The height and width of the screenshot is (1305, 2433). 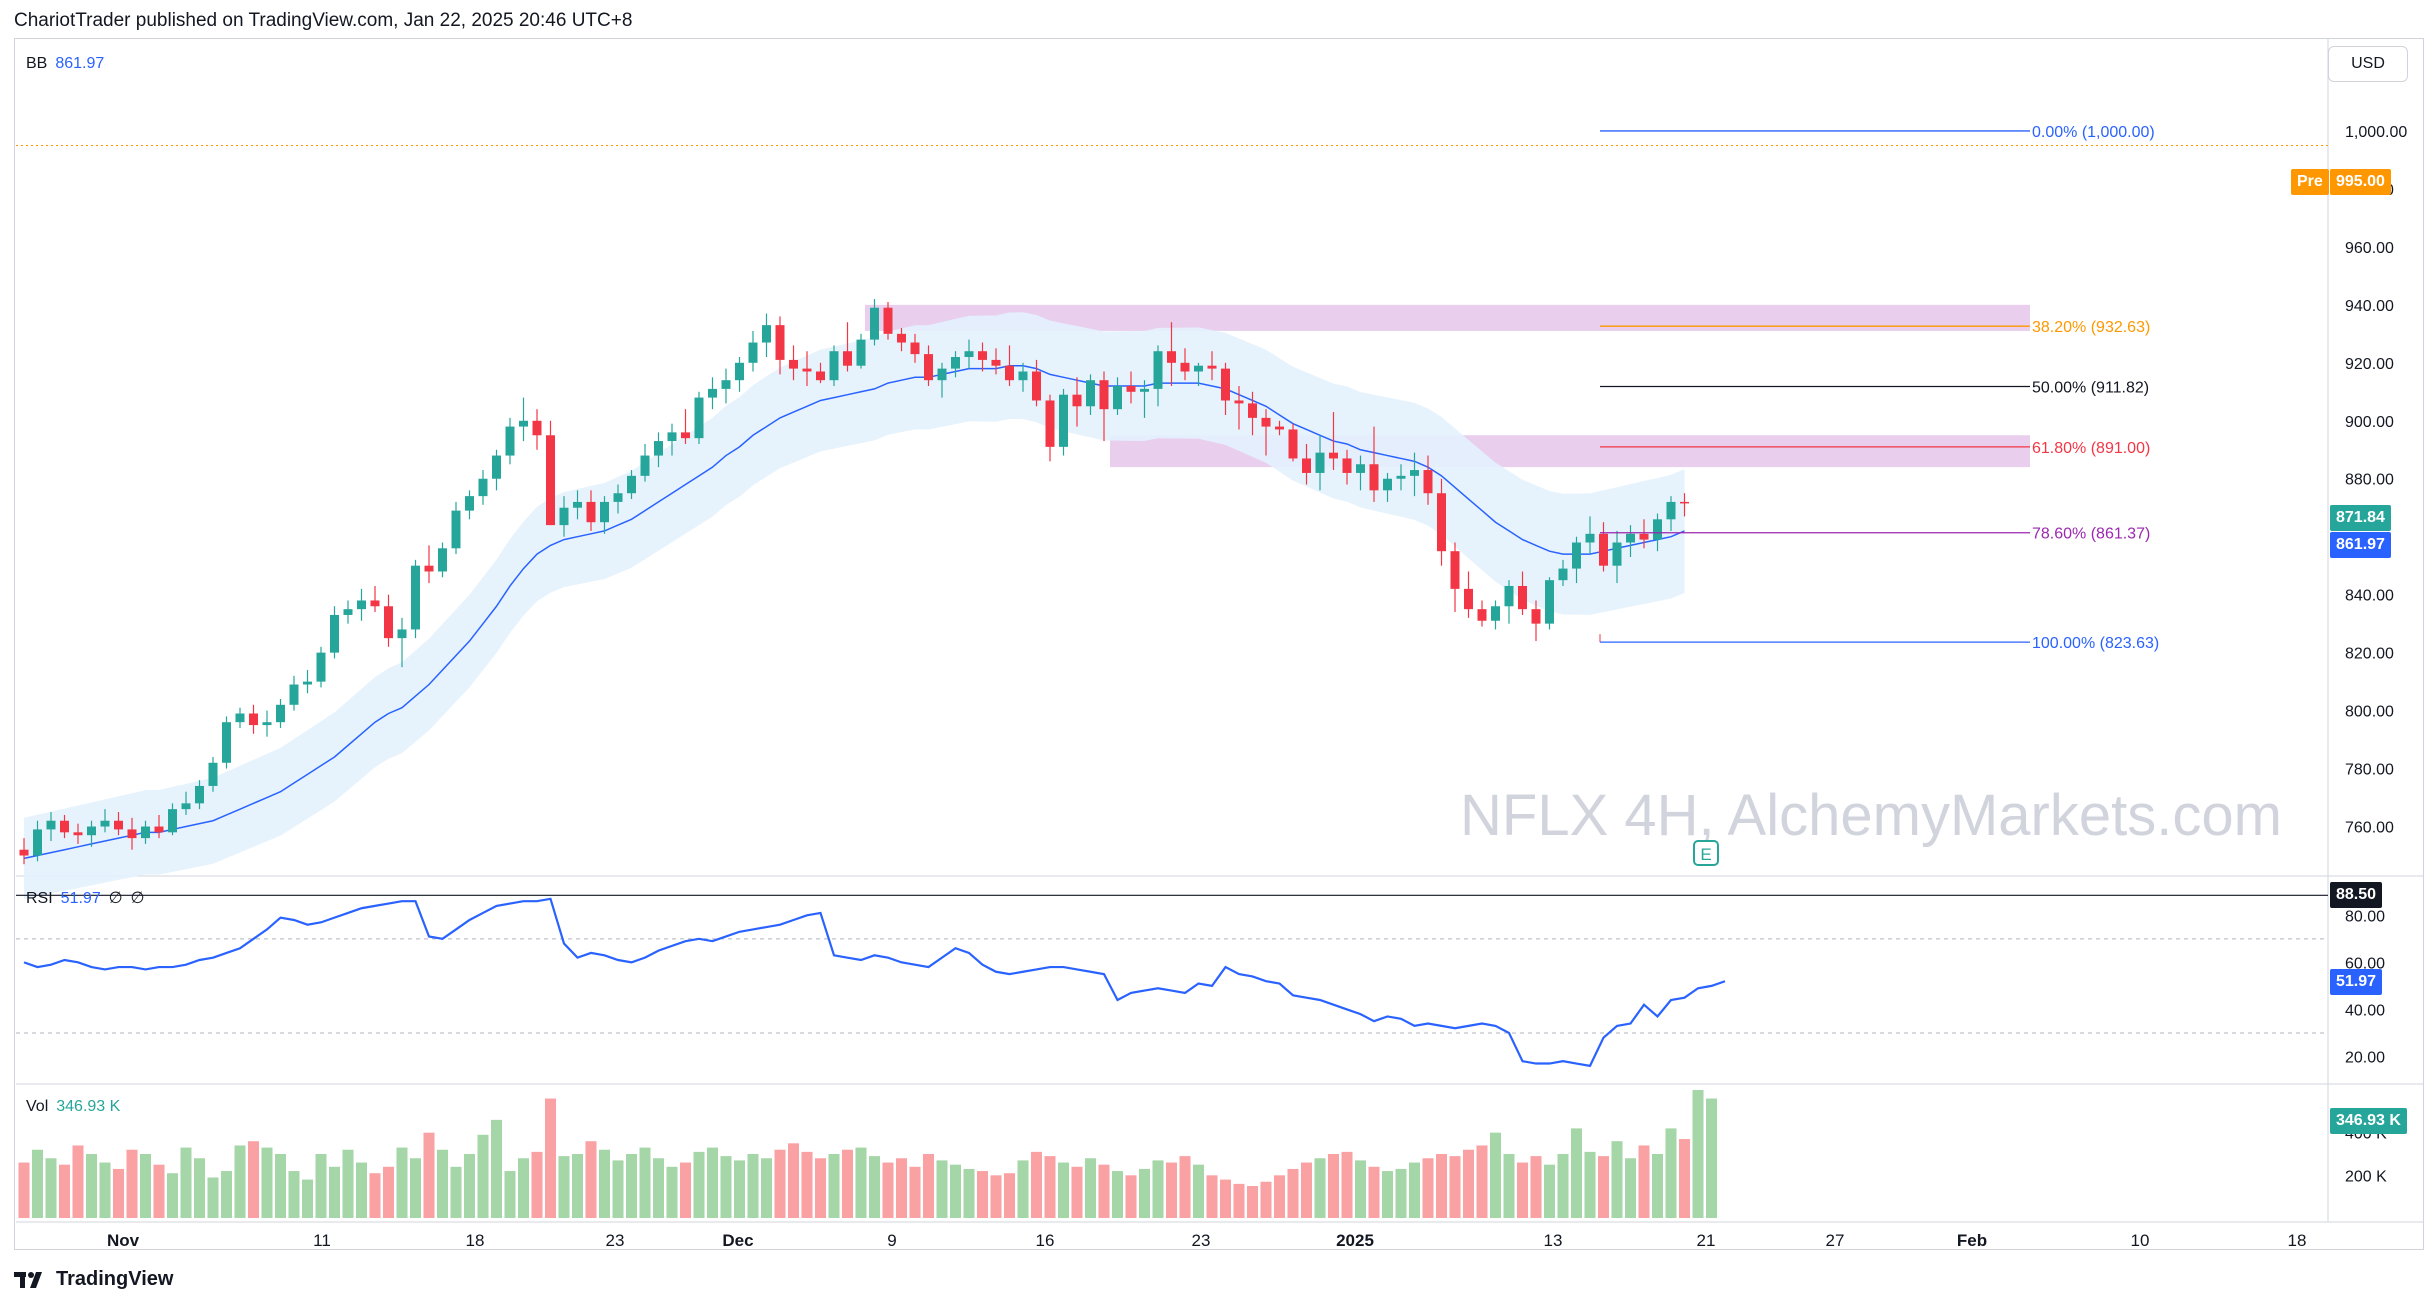 What do you see at coordinates (80, 63) in the screenshot?
I see `bb-value: 861.97` at bounding box center [80, 63].